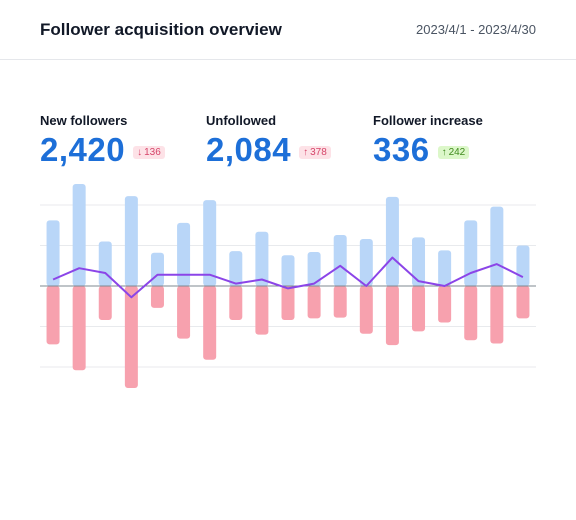 The height and width of the screenshot is (520, 576). I want to click on change-badge: ↓ 136, so click(149, 152).